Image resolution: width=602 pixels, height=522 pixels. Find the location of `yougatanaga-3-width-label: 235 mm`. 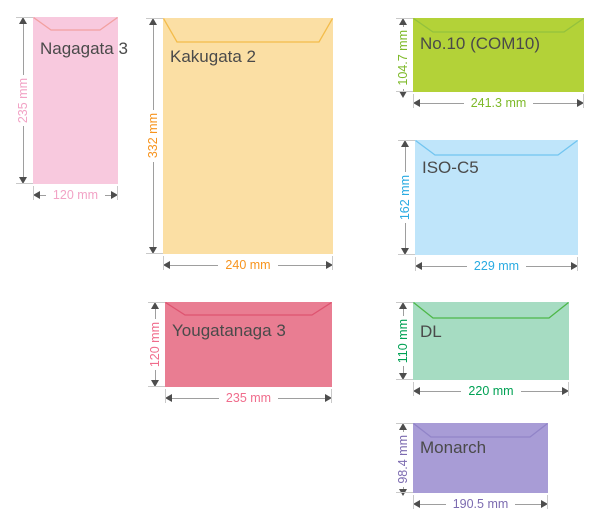

yougatanaga-3-width-label: 235 mm is located at coordinates (248, 397).